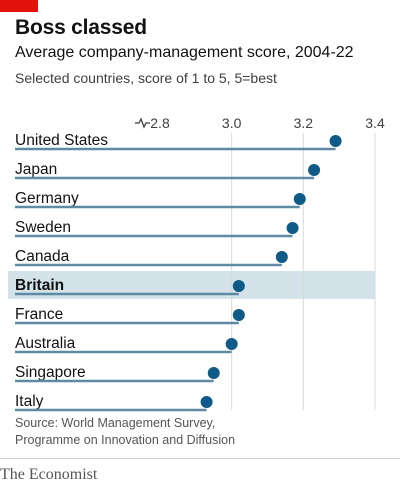  Describe the element at coordinates (39, 285) in the screenshot. I see `category-label: Britain` at that location.